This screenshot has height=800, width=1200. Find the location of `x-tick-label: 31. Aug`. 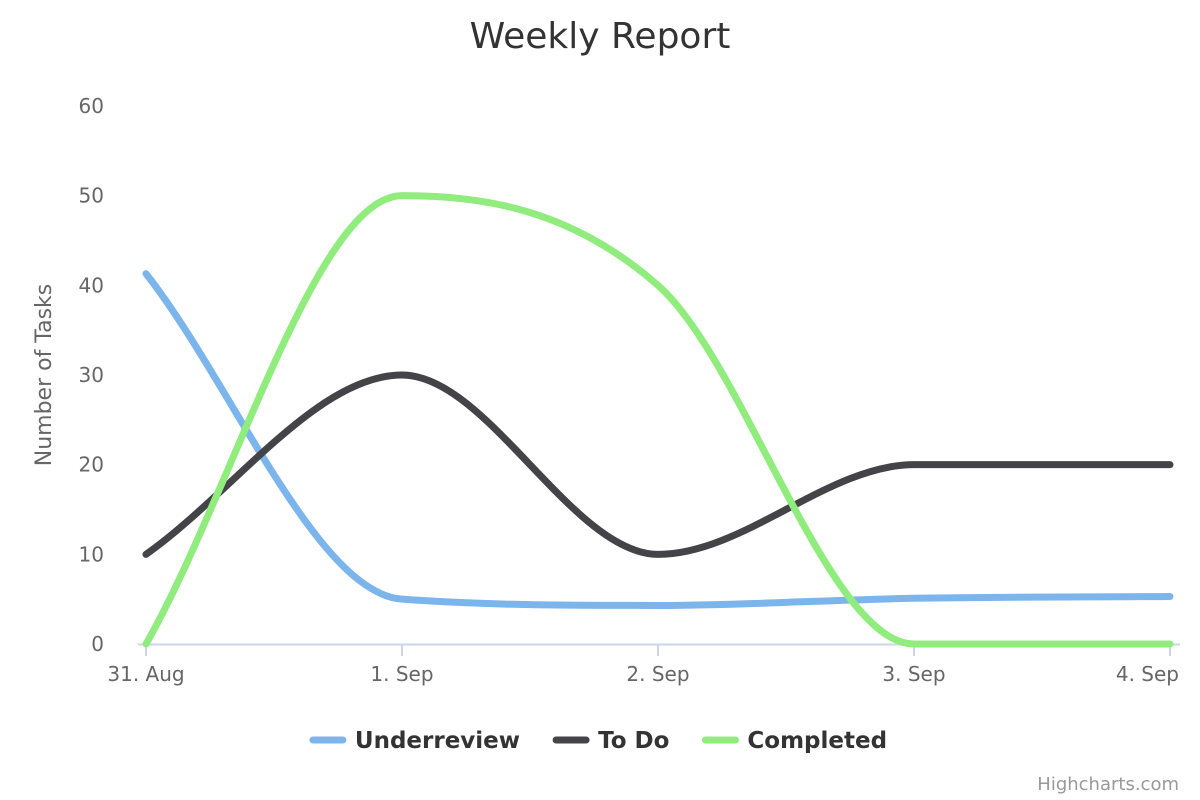

x-tick-label: 31. Aug is located at coordinates (145, 674).